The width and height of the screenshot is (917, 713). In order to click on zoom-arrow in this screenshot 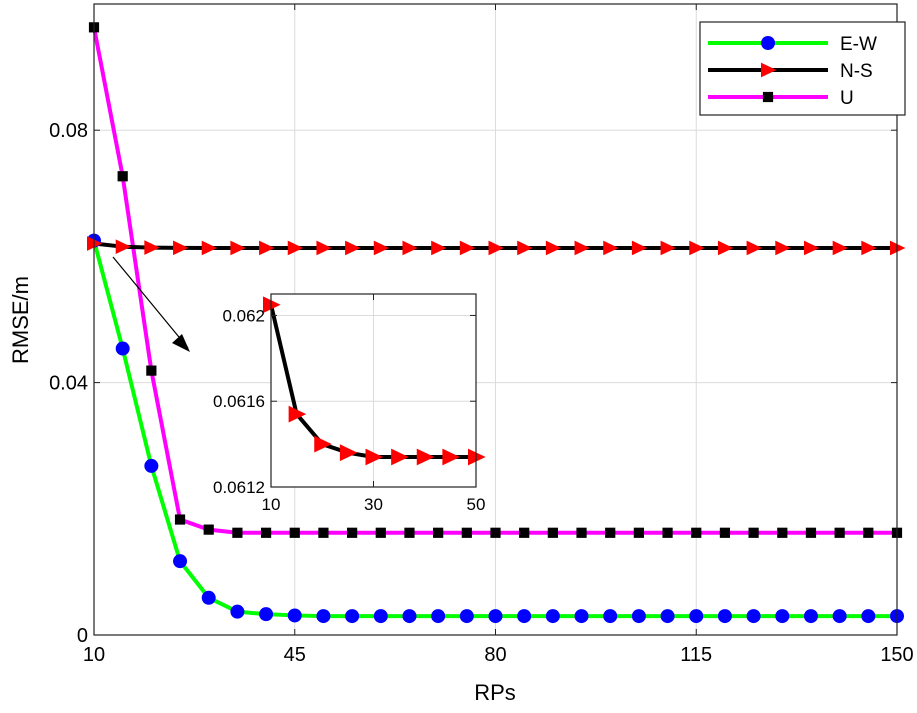, I will do `click(150, 302)`.